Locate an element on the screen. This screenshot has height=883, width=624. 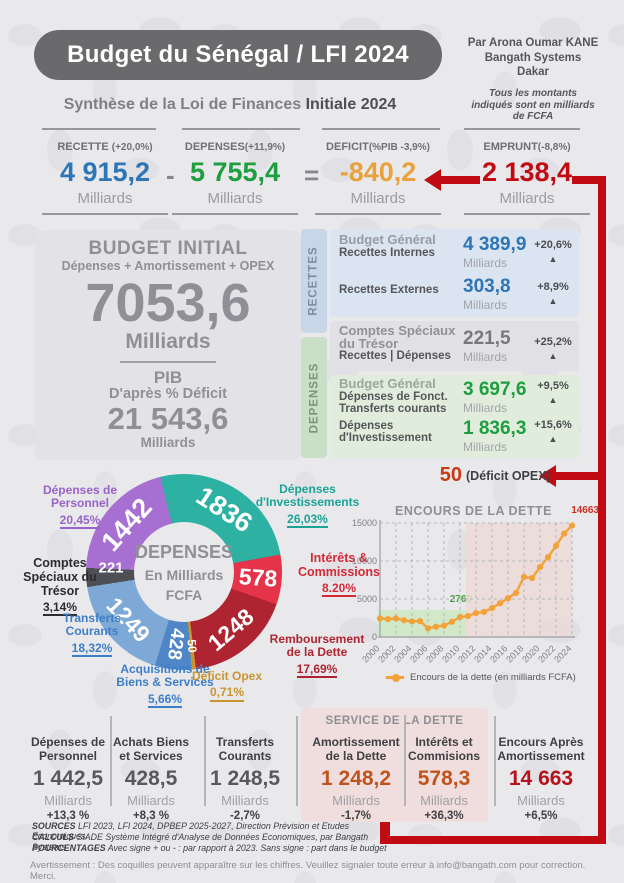
pib-unit: Milliards is located at coordinates (168, 442).